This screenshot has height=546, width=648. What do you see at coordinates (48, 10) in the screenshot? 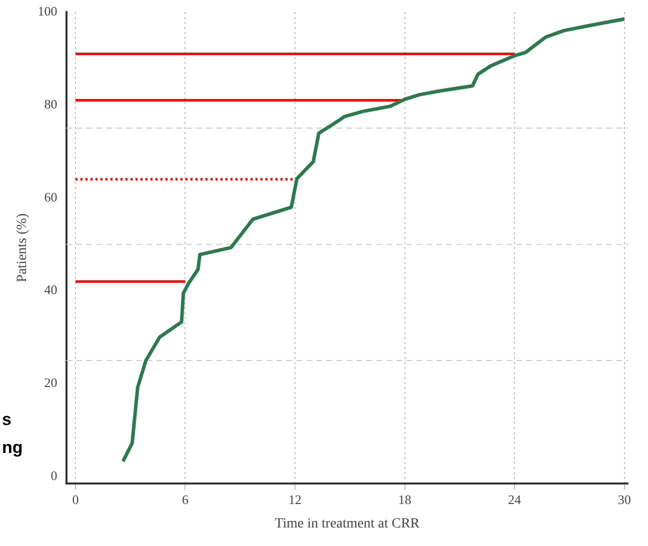
I see `y-tick-label: 100` at bounding box center [48, 10].